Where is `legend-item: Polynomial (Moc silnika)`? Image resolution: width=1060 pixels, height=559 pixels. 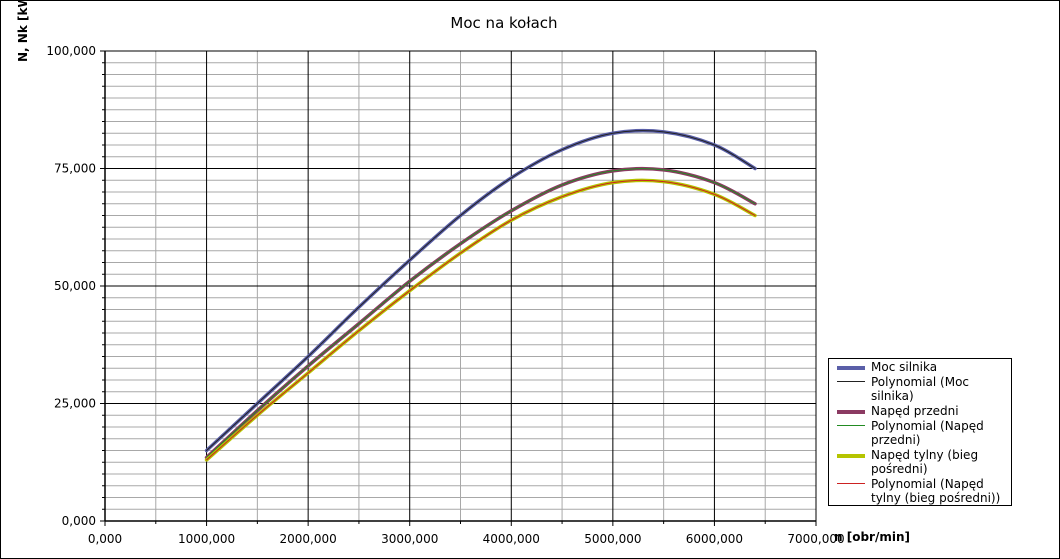
legend-item: Polynomial (Moc silnika) is located at coordinates (920, 389).